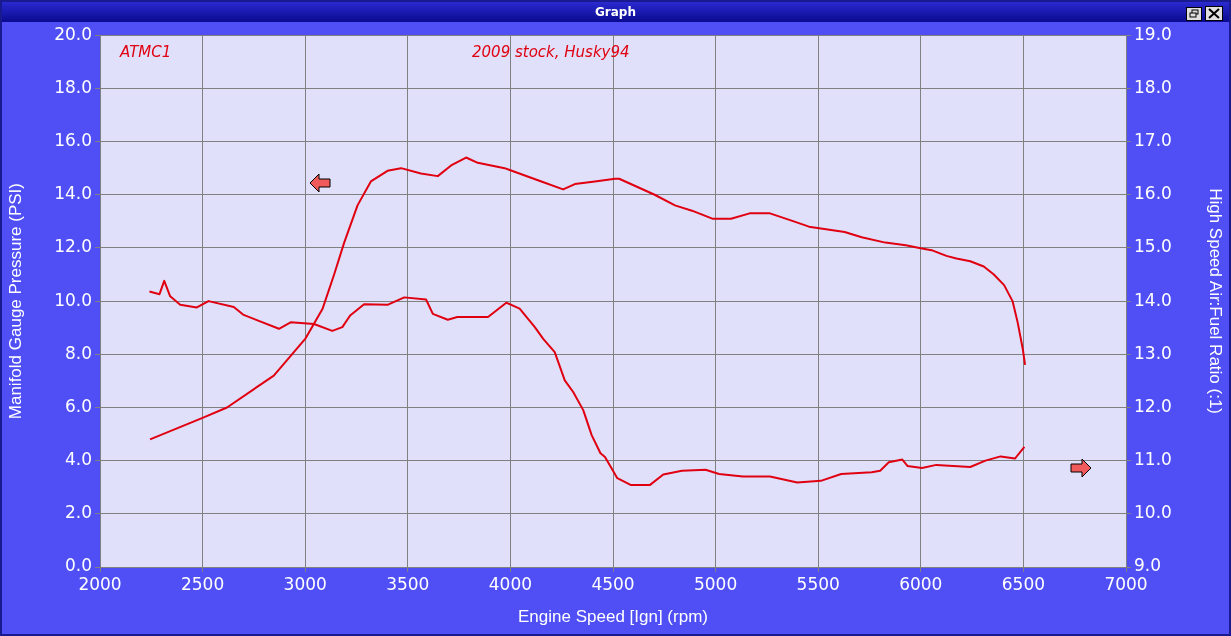 The width and height of the screenshot is (1231, 636). Describe the element at coordinates (15, 301) in the screenshot. I see `y-axis-title: Manifold Gauge Pressure (PSI)` at that location.